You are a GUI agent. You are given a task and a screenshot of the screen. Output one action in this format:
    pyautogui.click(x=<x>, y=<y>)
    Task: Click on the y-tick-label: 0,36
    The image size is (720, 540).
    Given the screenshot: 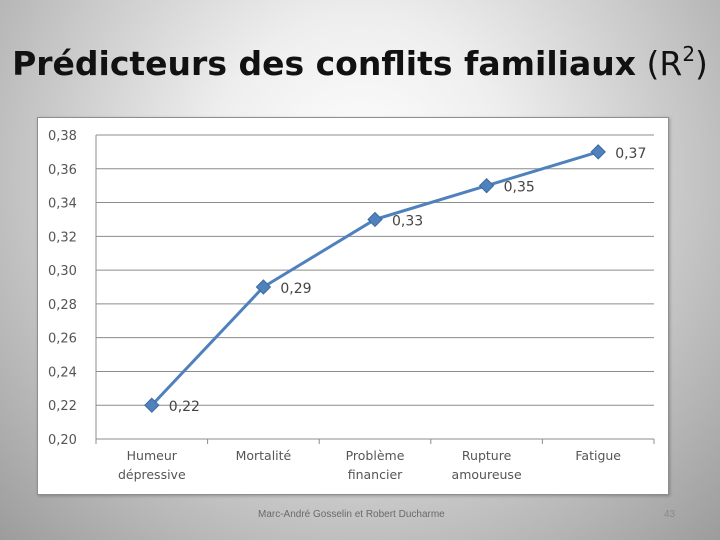 What is the action you would take?
    pyautogui.click(x=62, y=170)
    